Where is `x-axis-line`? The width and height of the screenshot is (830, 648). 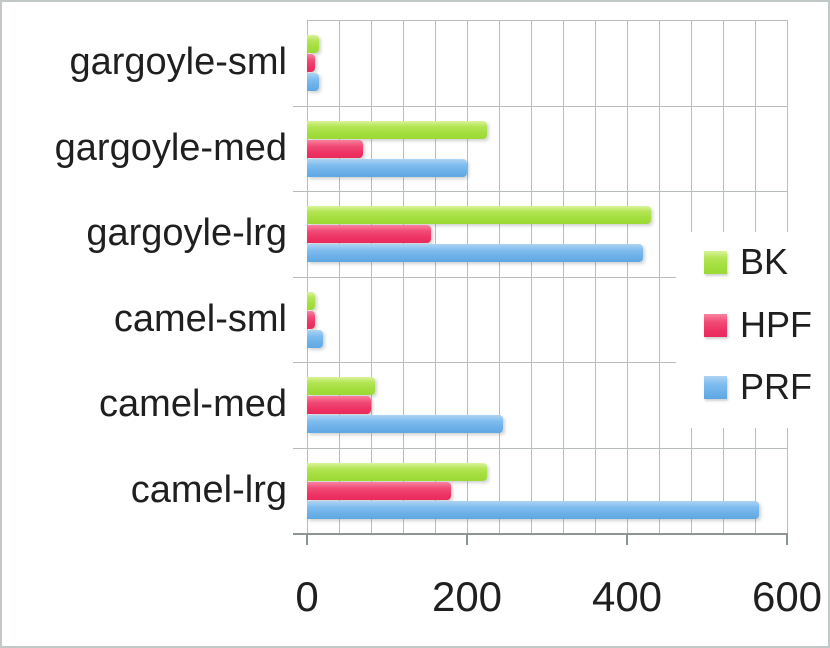 x-axis-line is located at coordinates (540, 534).